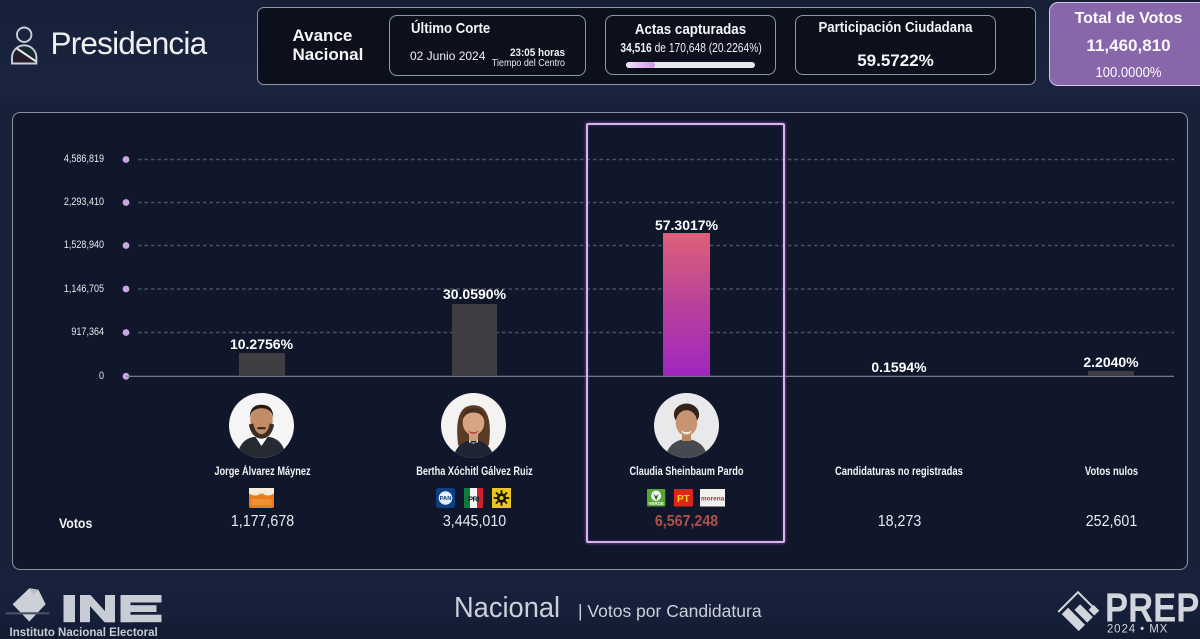  Describe the element at coordinates (473, 498) in the screenshot. I see `svg-text: PRI` at that location.